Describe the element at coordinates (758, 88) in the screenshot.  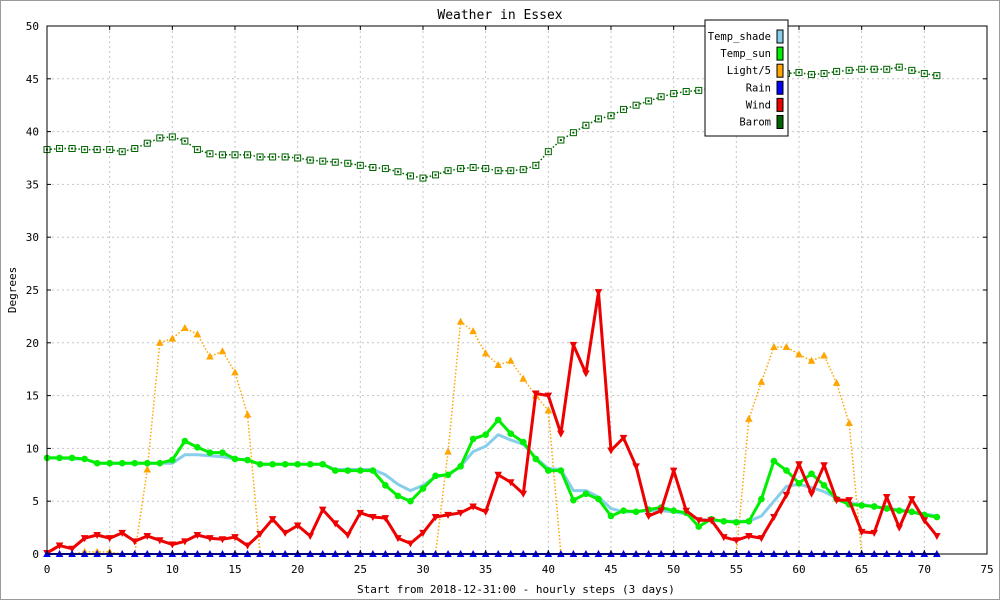
I see `legend-label: Rain` at that location.